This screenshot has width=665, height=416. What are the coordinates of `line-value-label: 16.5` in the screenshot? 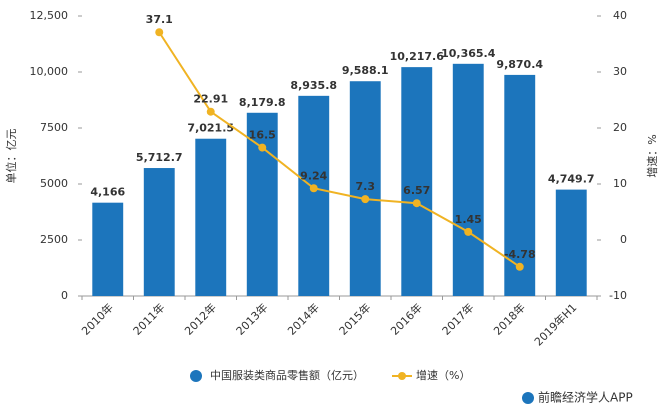 It's located at (262, 135).